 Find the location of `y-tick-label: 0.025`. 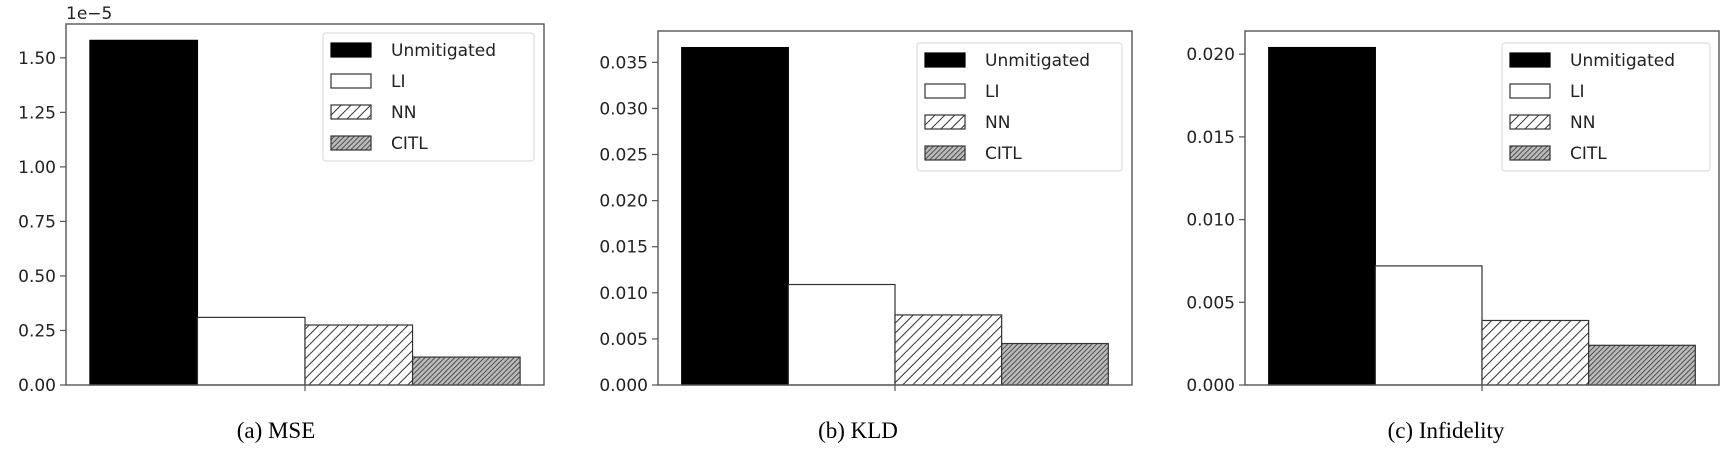

y-tick-label: 0.025 is located at coordinates (623, 156).